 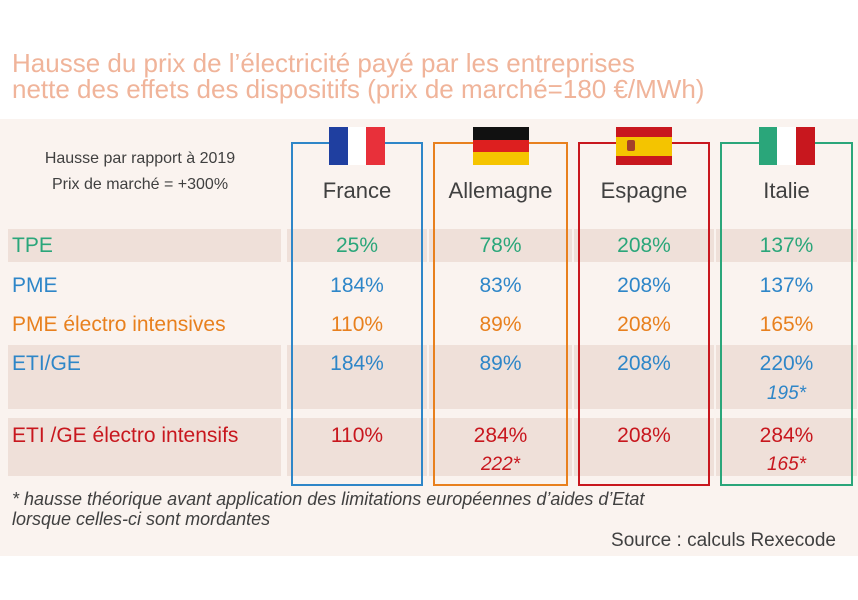 I want to click on cell-france-row-1: 184%, so click(x=357, y=285).